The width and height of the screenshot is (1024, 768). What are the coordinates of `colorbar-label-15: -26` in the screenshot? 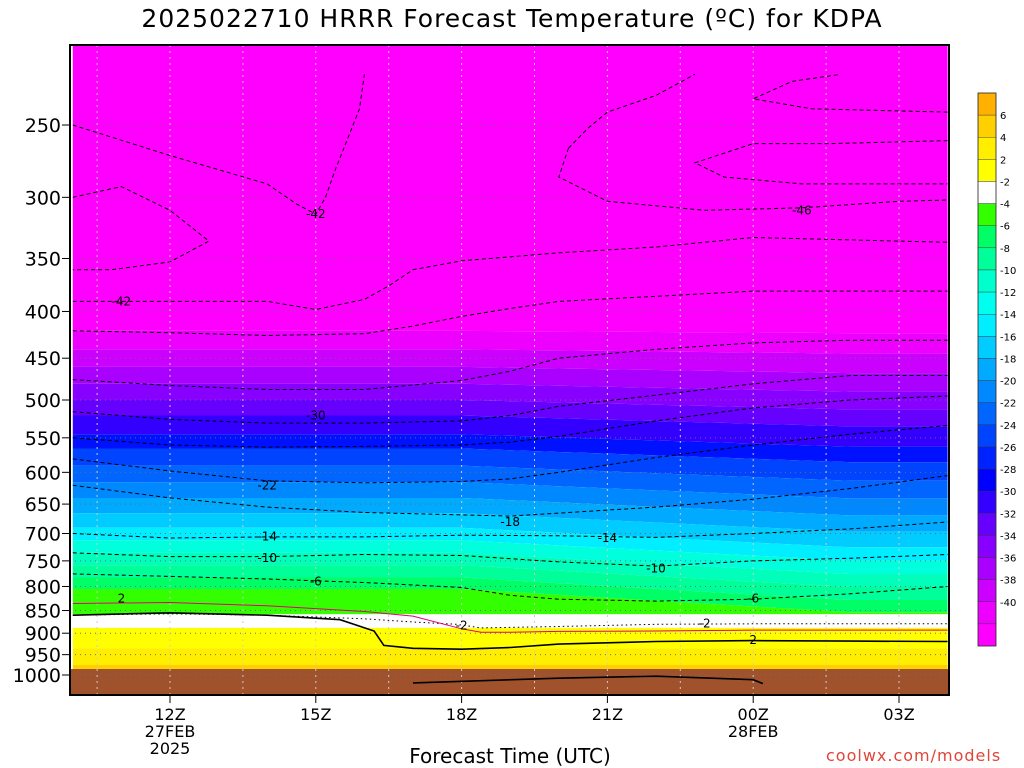 It's located at (1008, 448).